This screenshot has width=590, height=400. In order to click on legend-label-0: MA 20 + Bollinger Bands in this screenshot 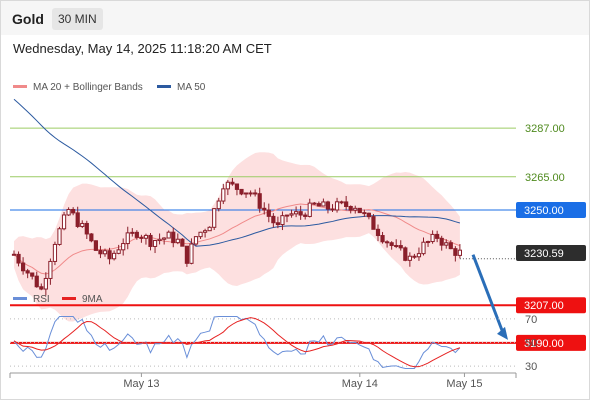, I will do `click(88, 87)`.